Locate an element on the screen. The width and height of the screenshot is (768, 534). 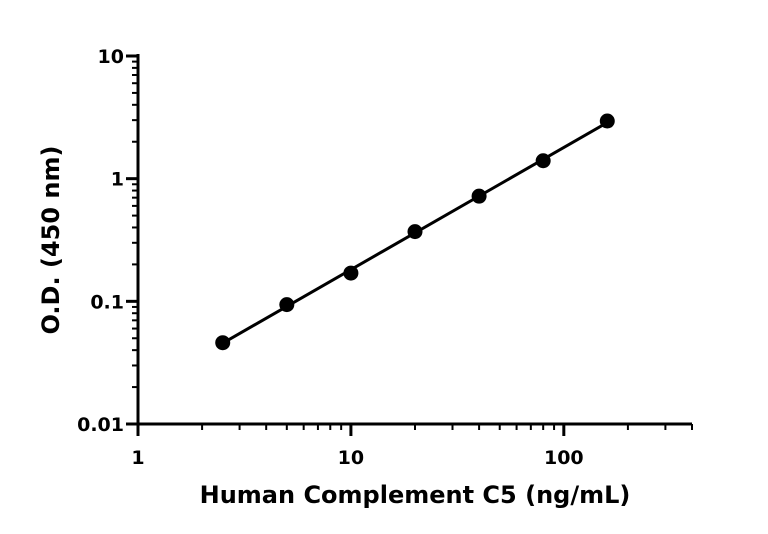
y-tick-label: 0.01 is located at coordinates (100, 425).